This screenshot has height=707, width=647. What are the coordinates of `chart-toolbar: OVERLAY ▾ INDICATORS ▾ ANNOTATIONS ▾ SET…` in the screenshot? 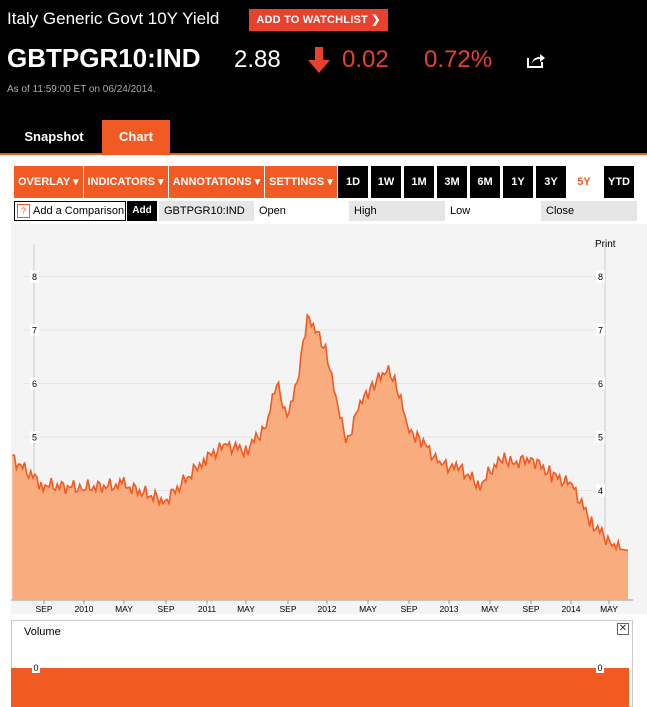 It's located at (176, 182).